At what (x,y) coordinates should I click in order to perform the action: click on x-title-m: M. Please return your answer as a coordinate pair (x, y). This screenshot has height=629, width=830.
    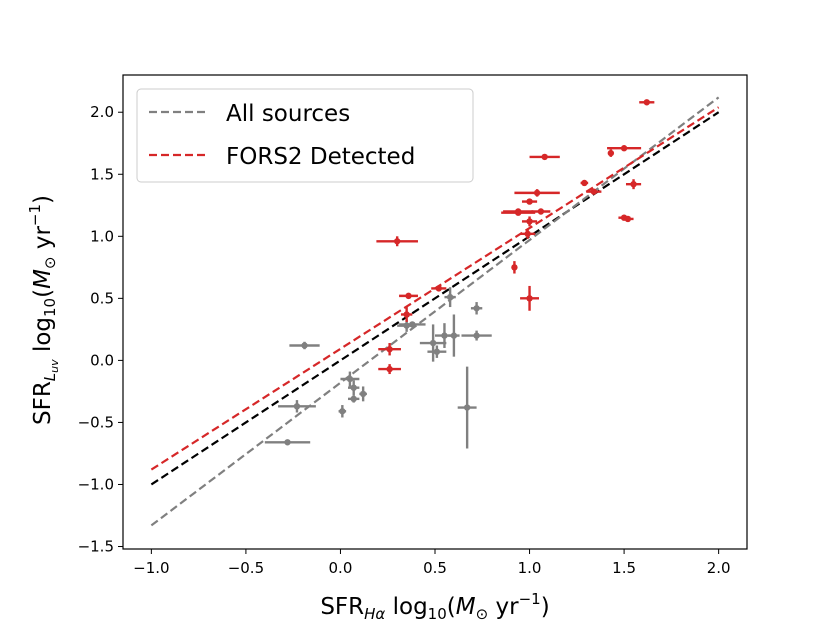
    Looking at the image, I should click on (466, 607).